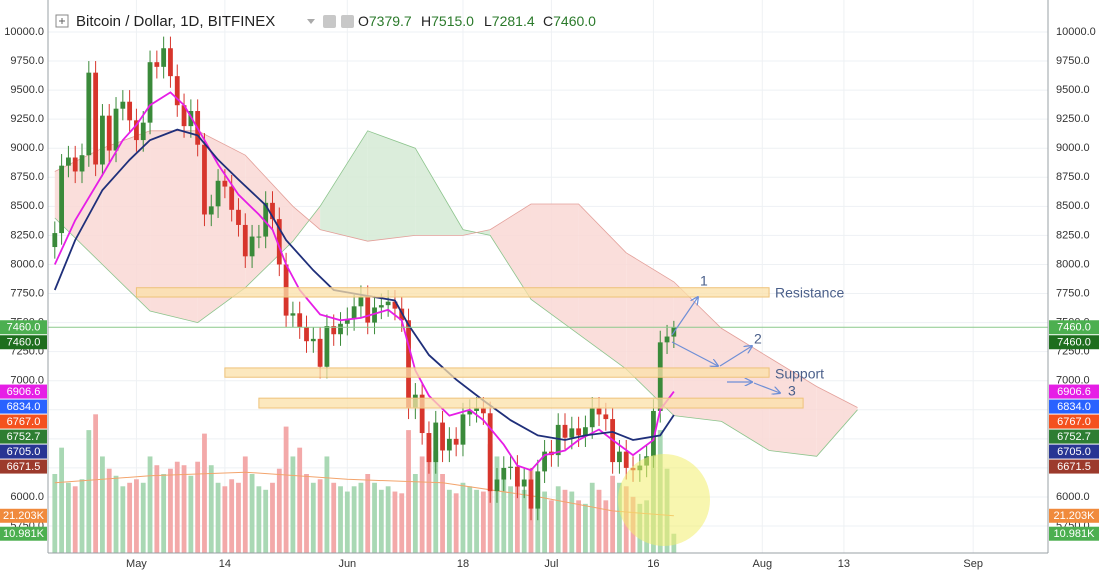  Describe the element at coordinates (24, 422) in the screenshot. I see `price-badge-label: 6767.0` at that location.